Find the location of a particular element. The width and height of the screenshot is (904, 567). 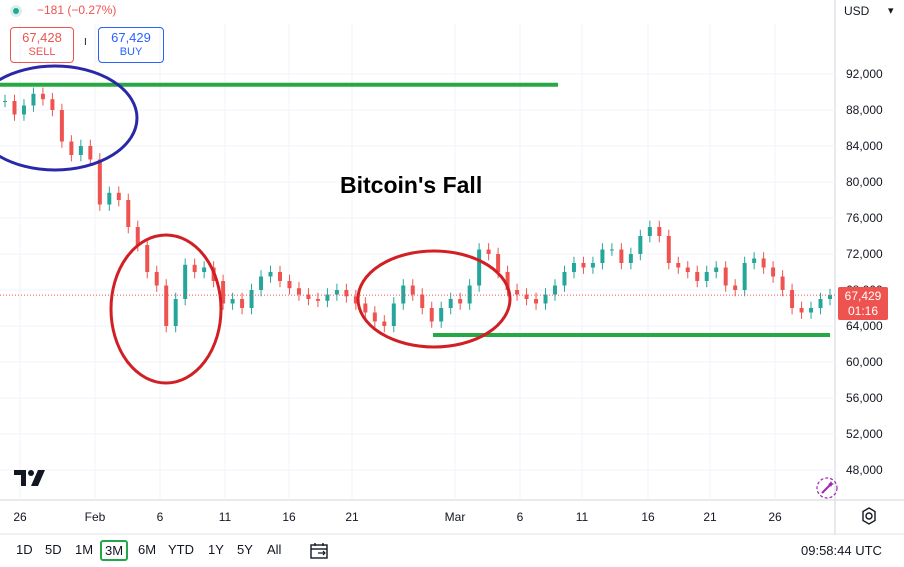

clock: 09:58:44 UTC is located at coordinates (841, 550).